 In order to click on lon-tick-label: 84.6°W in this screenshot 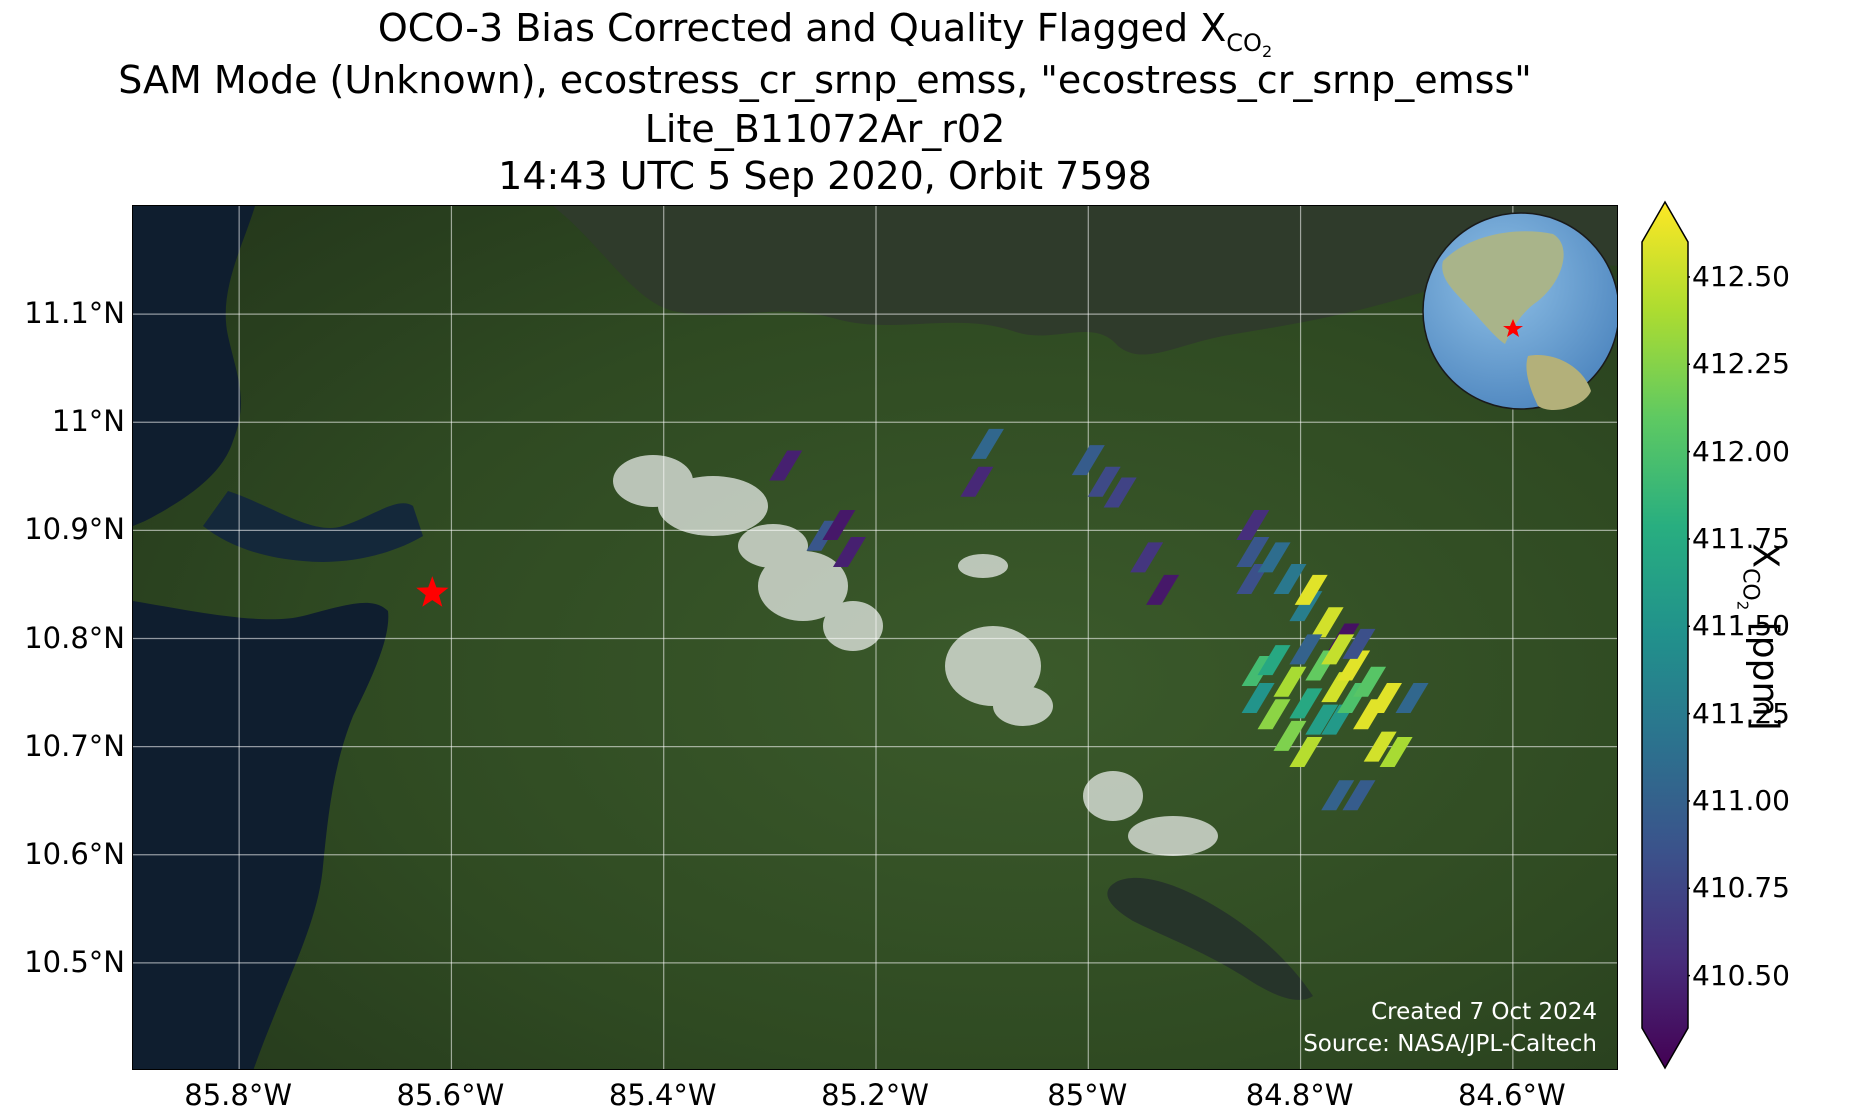, I will do `click(1511, 1095)`.